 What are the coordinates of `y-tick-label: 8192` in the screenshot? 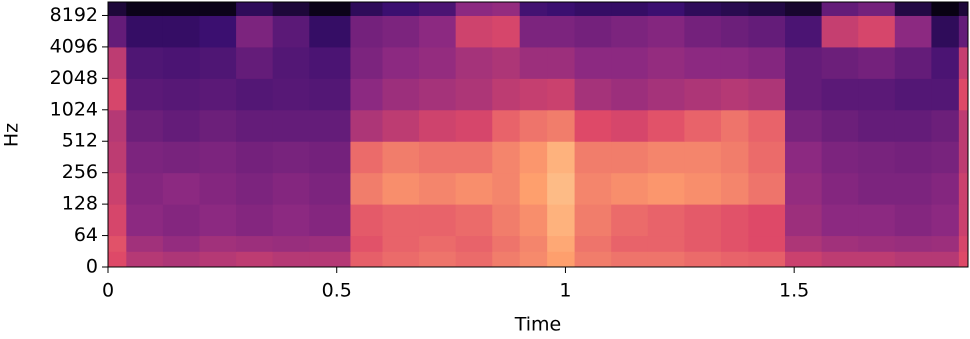 It's located at (74, 15).